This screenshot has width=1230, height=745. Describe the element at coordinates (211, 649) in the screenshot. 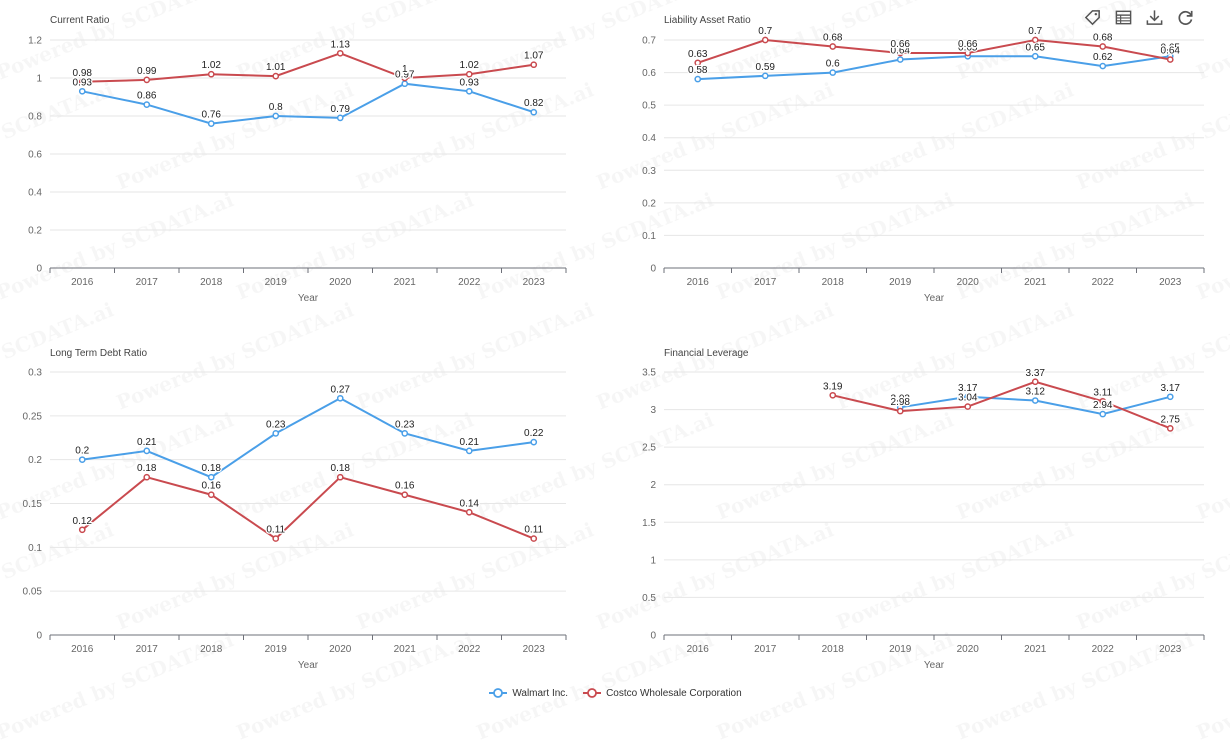

I see `x-tick-label: 2018` at that location.